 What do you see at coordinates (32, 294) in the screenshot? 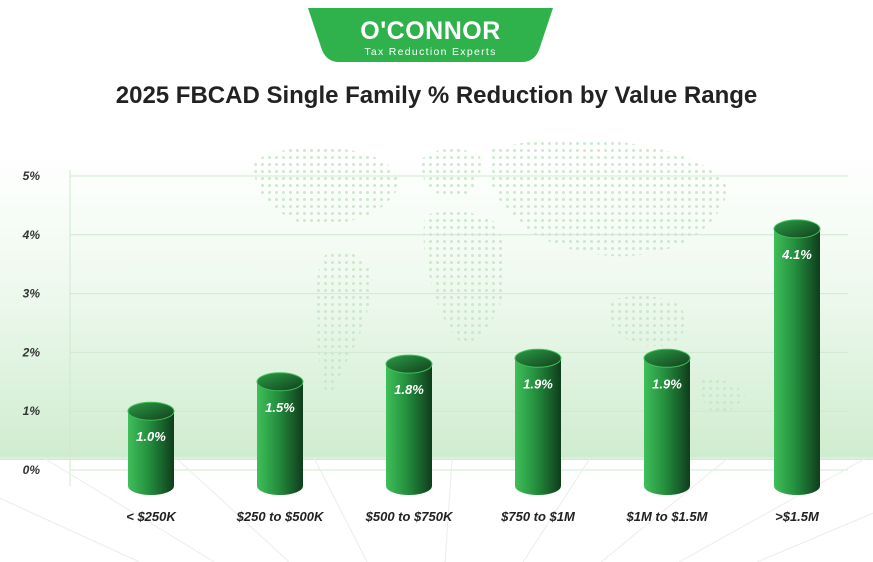
I see `y-tick-label: 3%` at bounding box center [32, 294].